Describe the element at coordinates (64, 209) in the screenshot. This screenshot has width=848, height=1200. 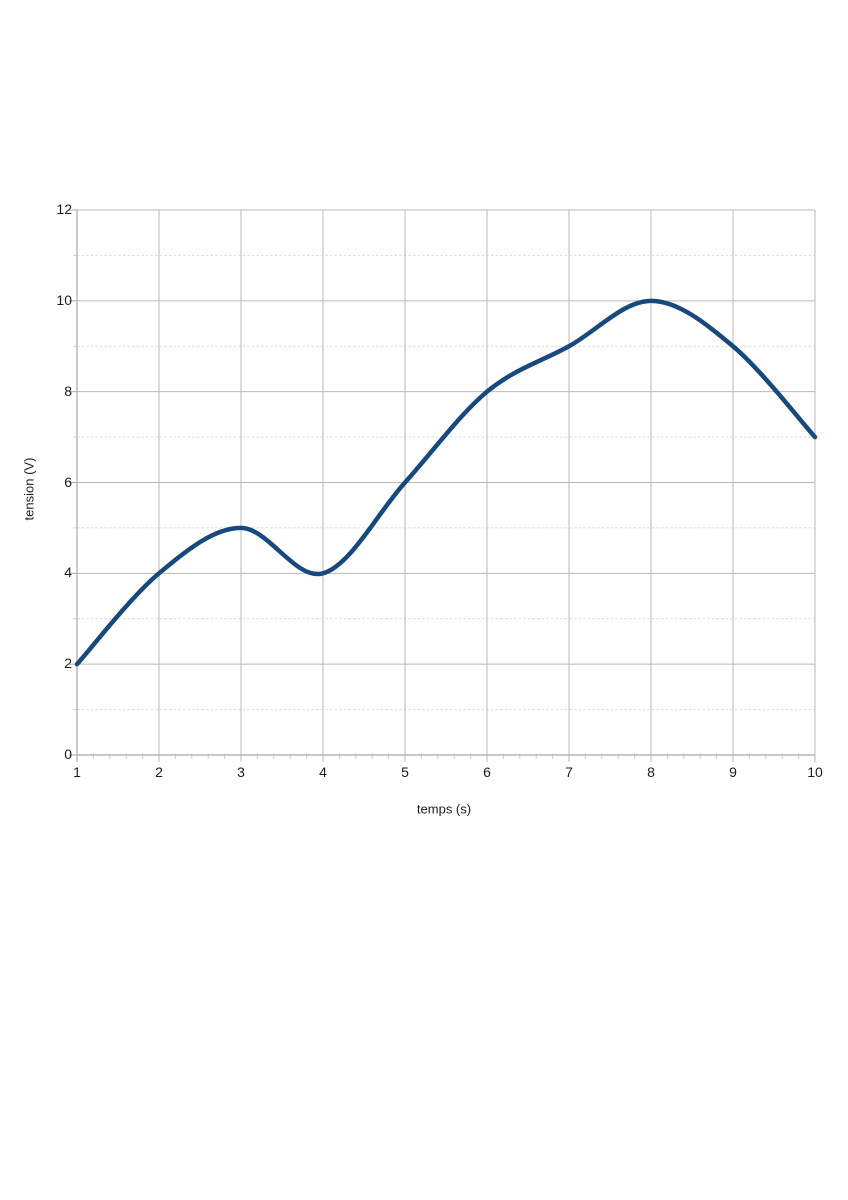
I see `y-tick-label: 12` at that location.